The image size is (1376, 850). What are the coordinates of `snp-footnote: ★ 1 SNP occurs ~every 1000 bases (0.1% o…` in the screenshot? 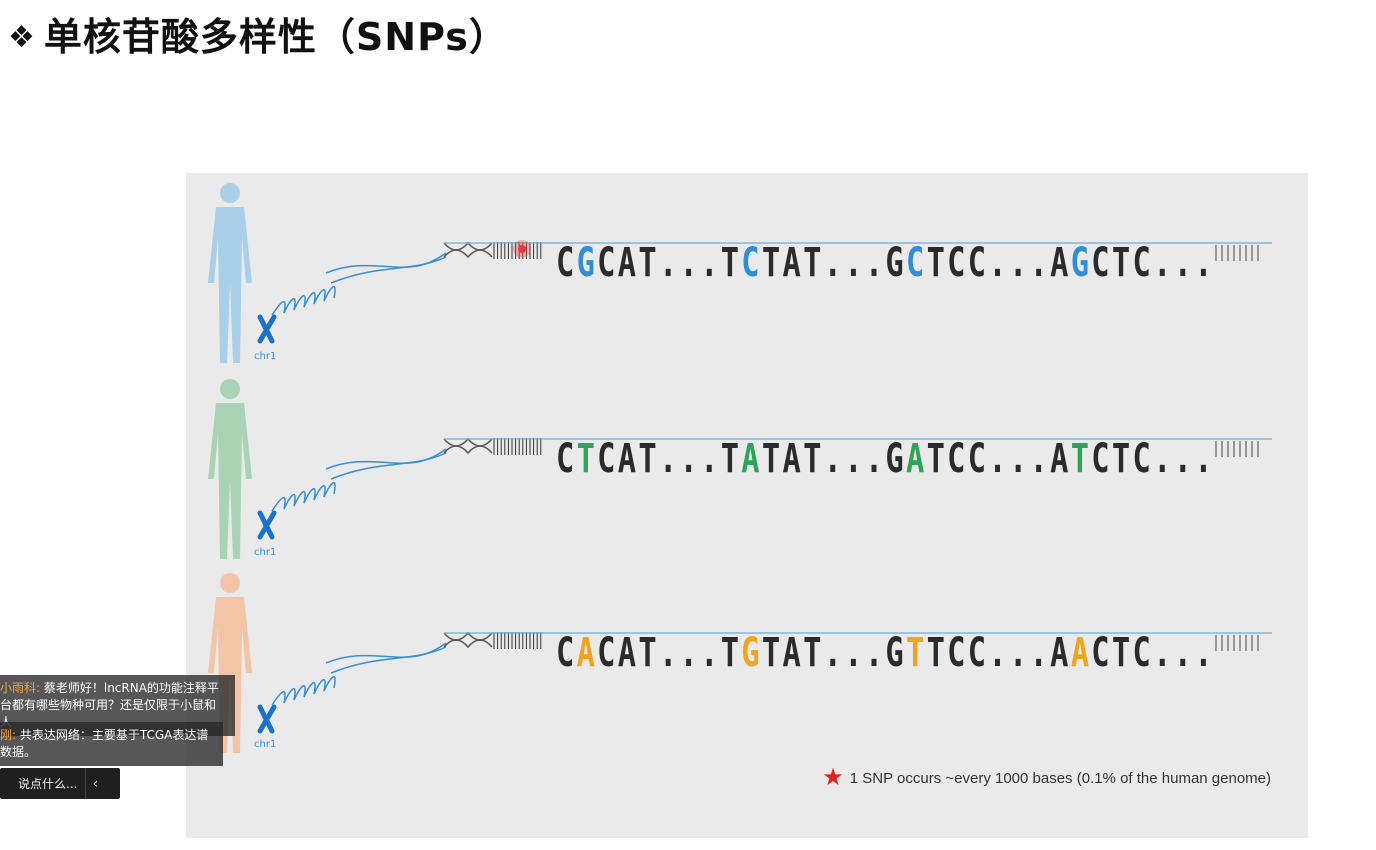 It's located at (1046, 778).